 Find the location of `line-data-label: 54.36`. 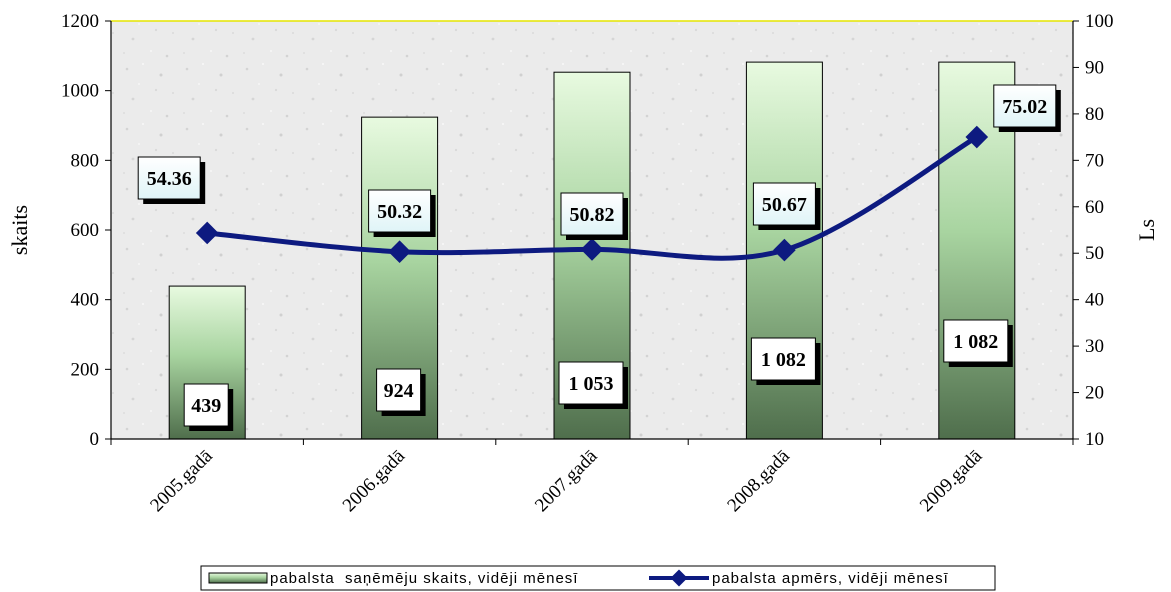

line-data-label: 54.36 is located at coordinates (171, 180).